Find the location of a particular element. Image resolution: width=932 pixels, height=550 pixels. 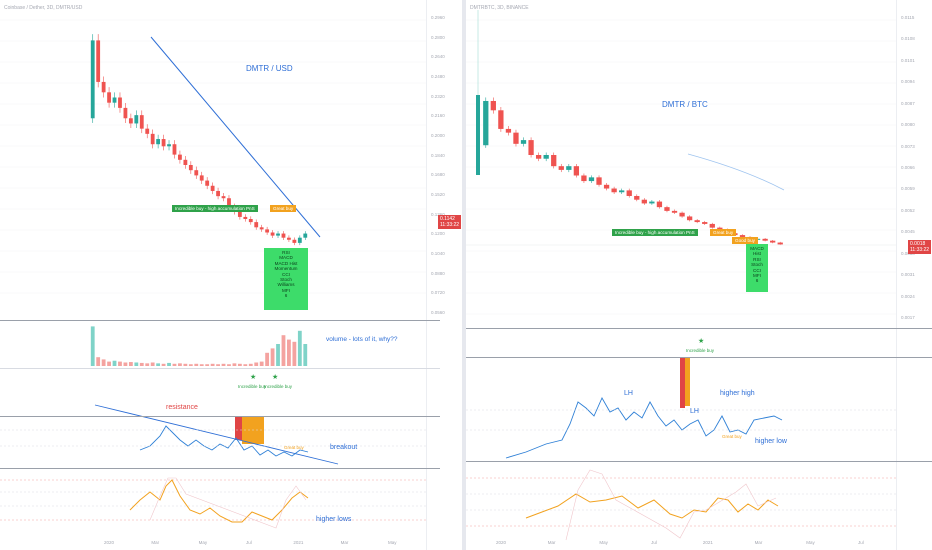

left-time-tick: 2021 is located at coordinates (298, 542).